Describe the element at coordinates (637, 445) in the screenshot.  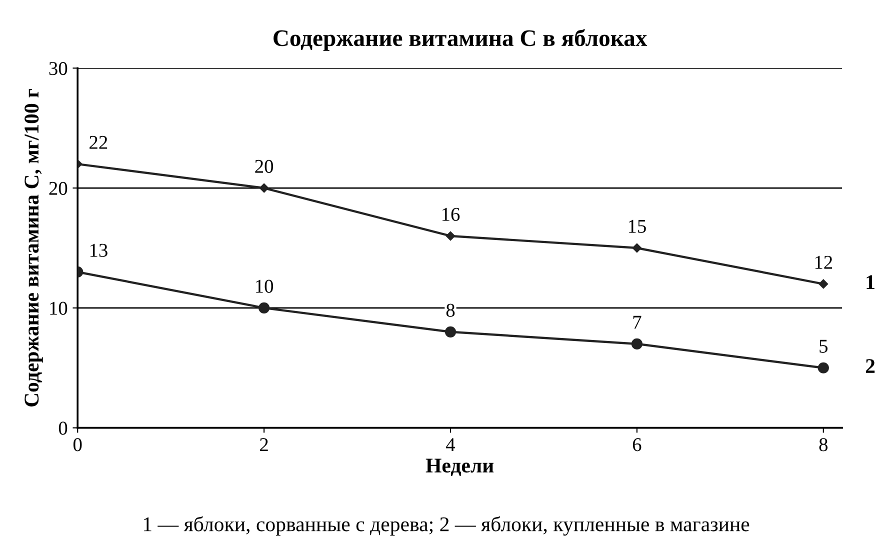
I see `x-tick-label: 6` at that location.